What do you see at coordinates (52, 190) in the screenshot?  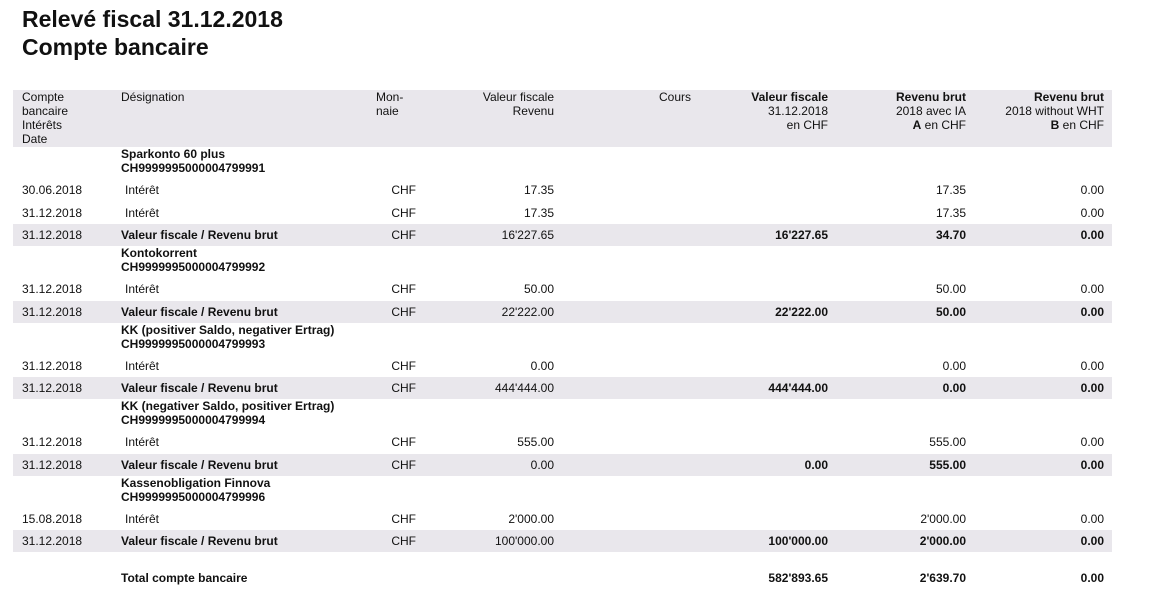 I see `cell-date: 30.06.2018` at bounding box center [52, 190].